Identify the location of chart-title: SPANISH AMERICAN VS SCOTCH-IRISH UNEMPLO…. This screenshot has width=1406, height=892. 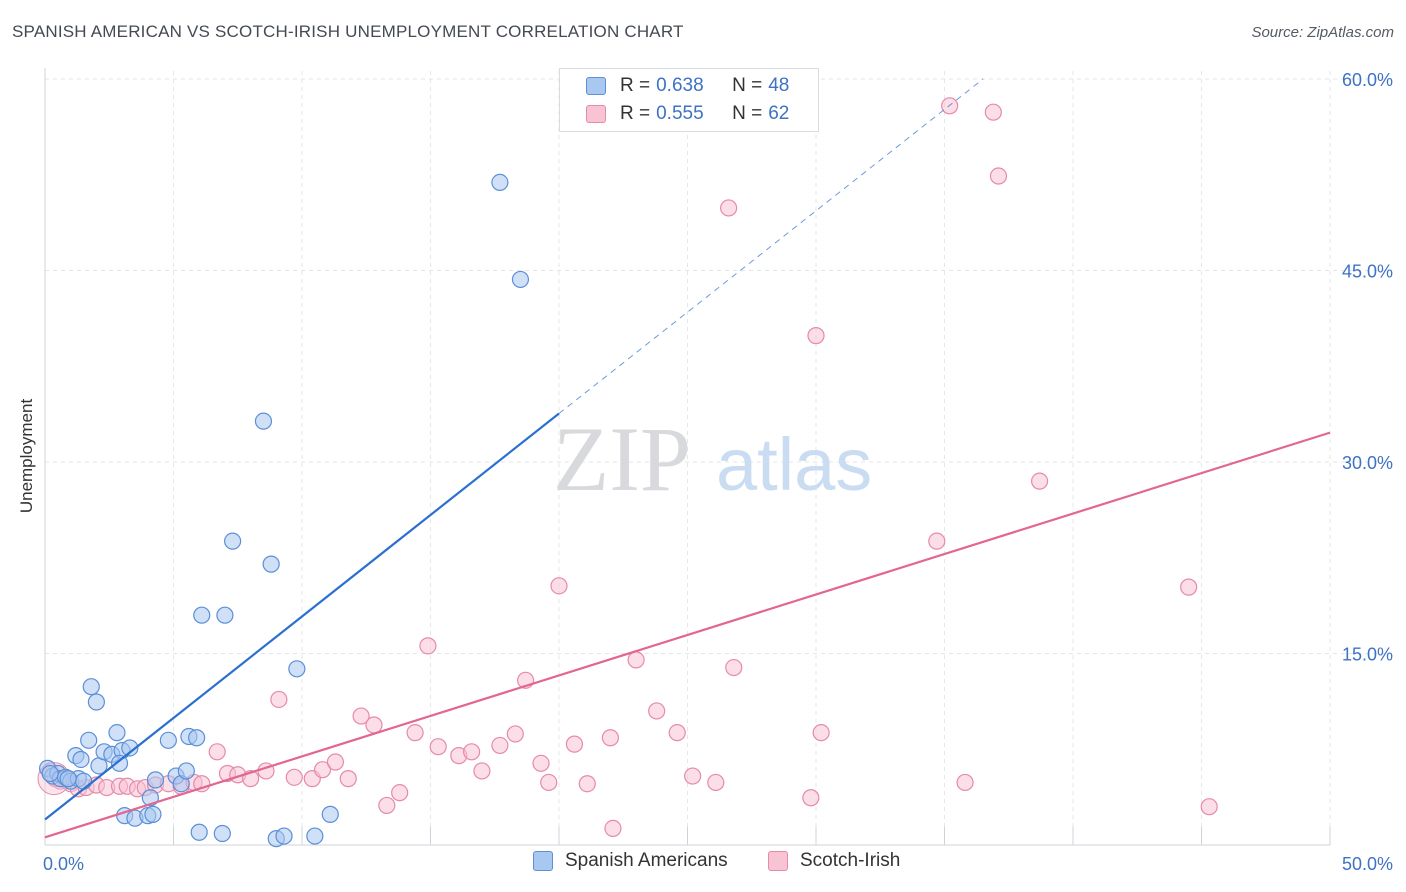
(348, 31).